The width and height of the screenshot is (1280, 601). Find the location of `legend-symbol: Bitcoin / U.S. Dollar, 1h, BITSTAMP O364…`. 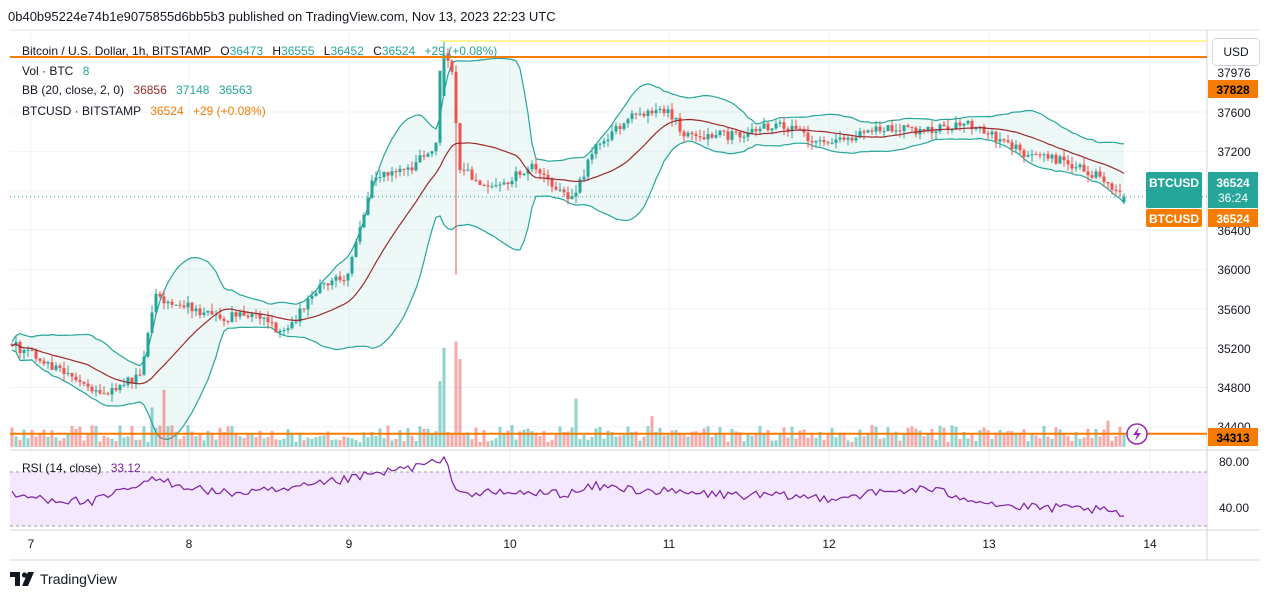

legend-symbol: Bitcoin / U.S. Dollar, 1h, BITSTAMP O364… is located at coordinates (259, 51).